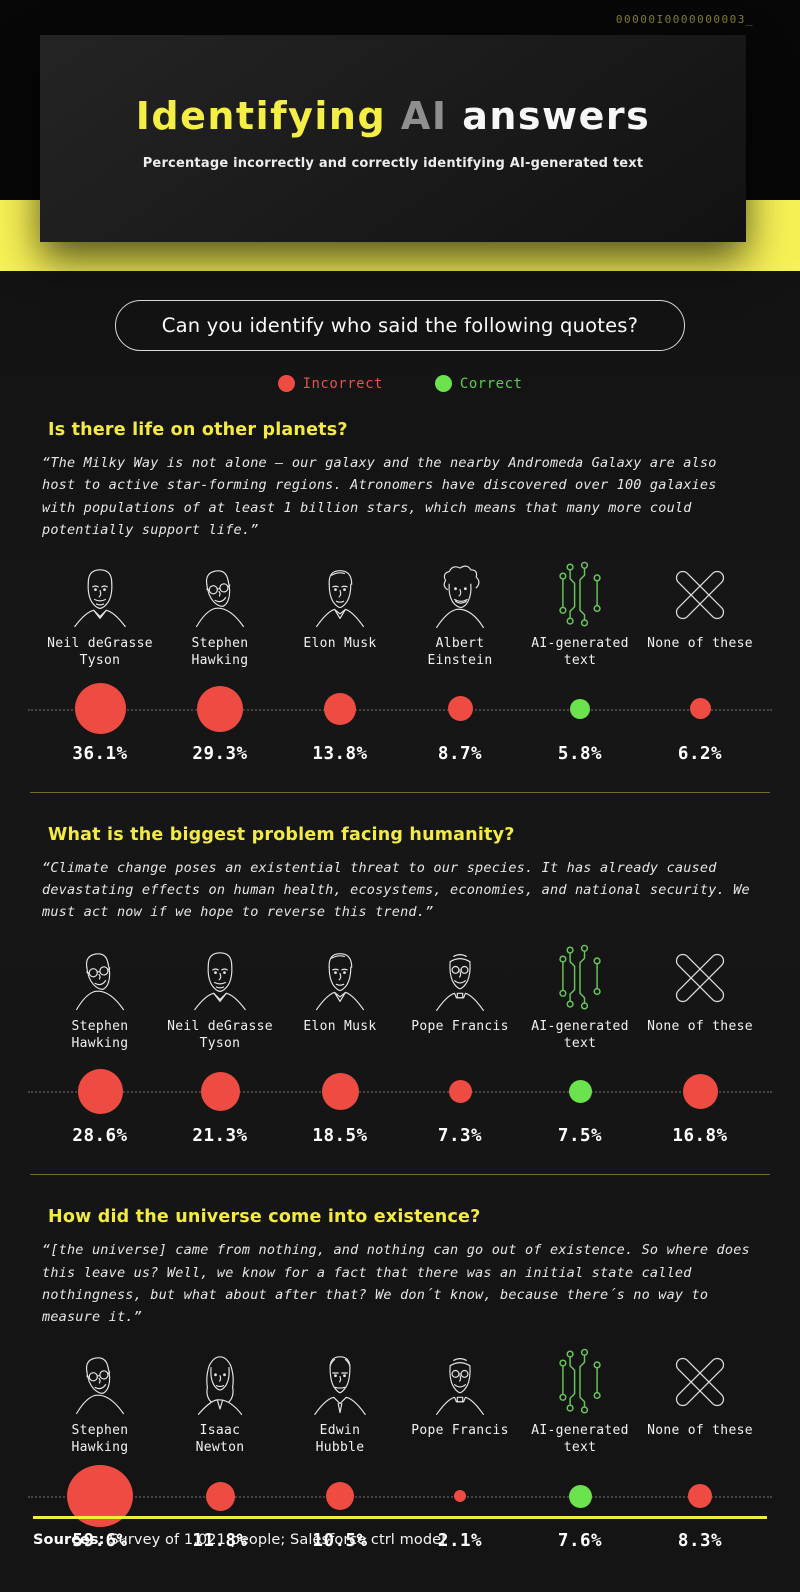  I want to click on values-row: 59.6% 11.8% 10.5% 2.1% 7.6% 8.3%, so click(400, 1539).